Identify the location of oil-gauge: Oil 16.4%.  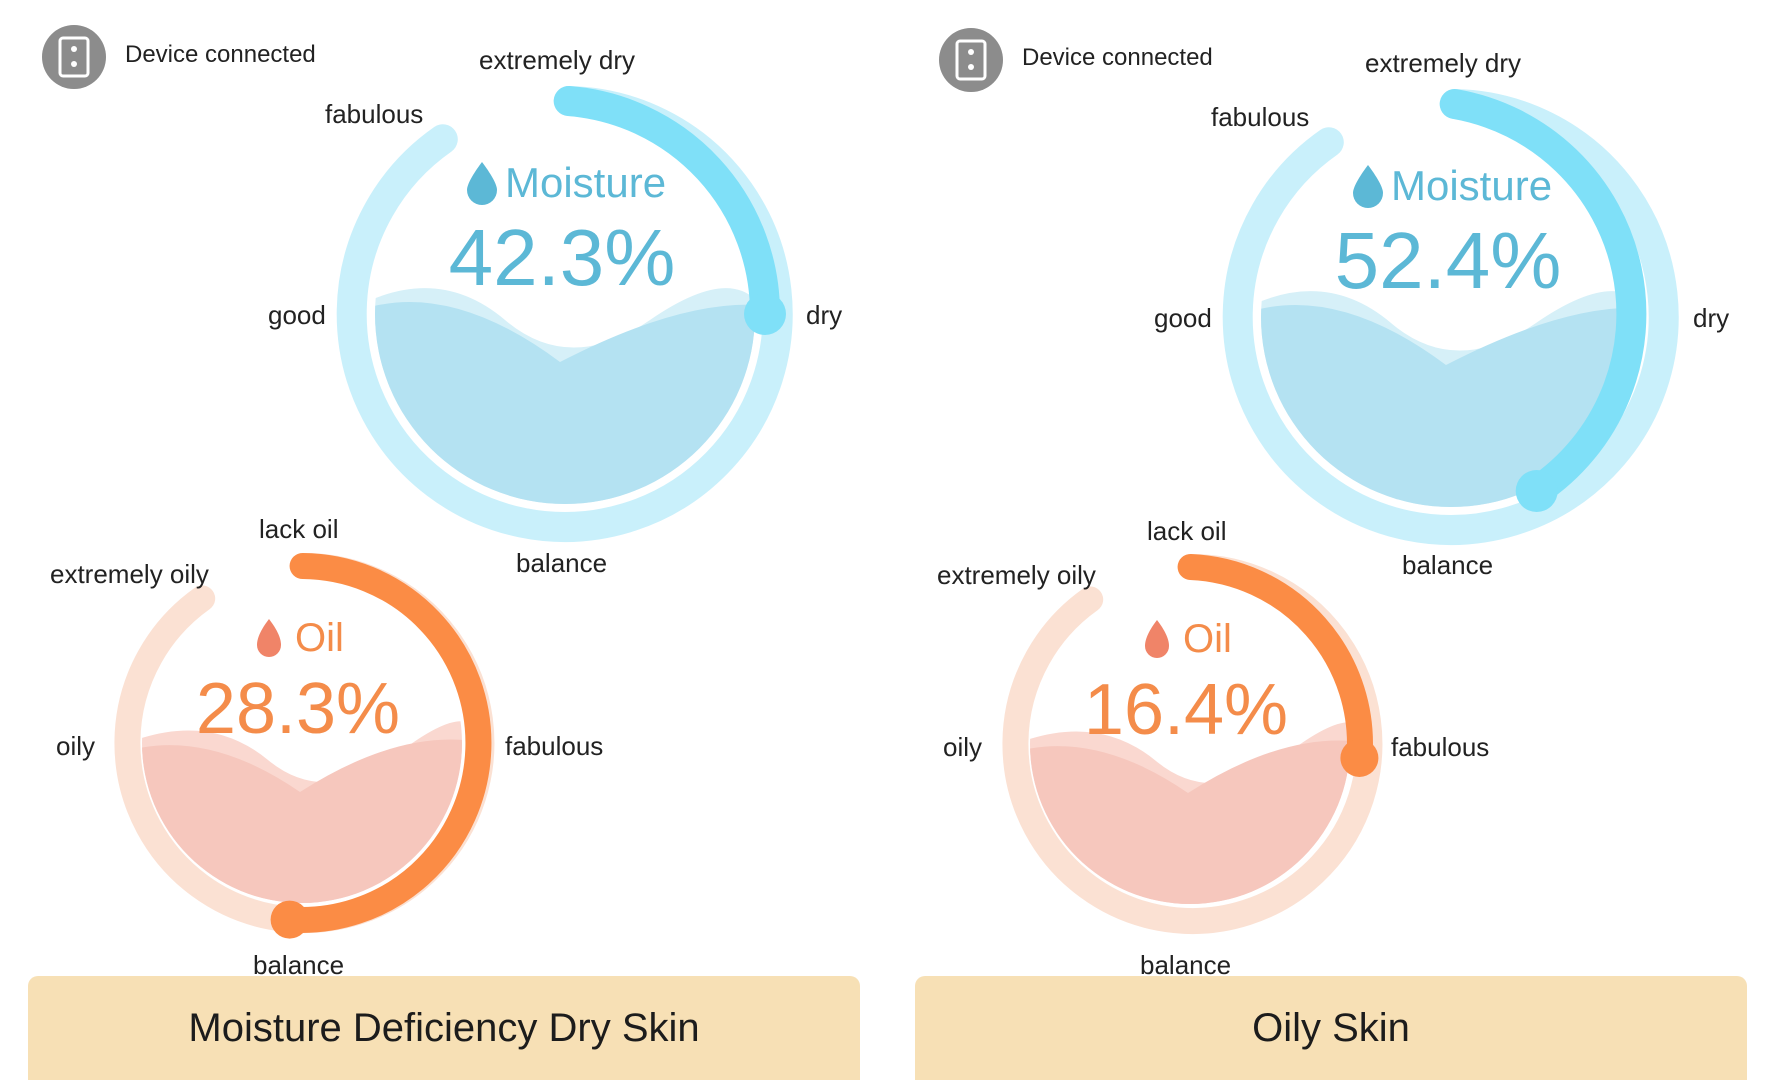
(1192, 743).